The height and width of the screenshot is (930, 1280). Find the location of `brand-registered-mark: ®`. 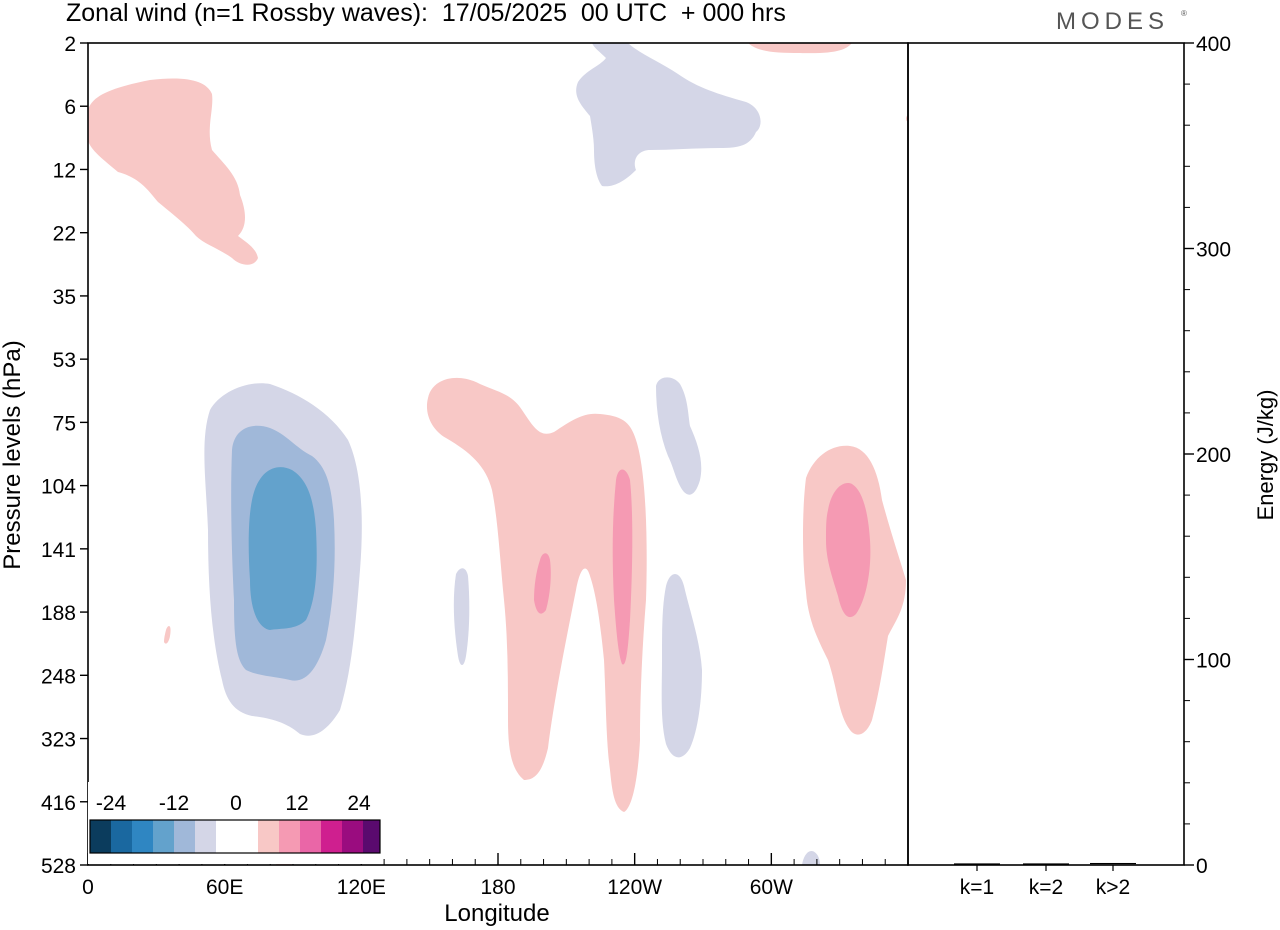

brand-registered-mark: ® is located at coordinates (1184, 13).